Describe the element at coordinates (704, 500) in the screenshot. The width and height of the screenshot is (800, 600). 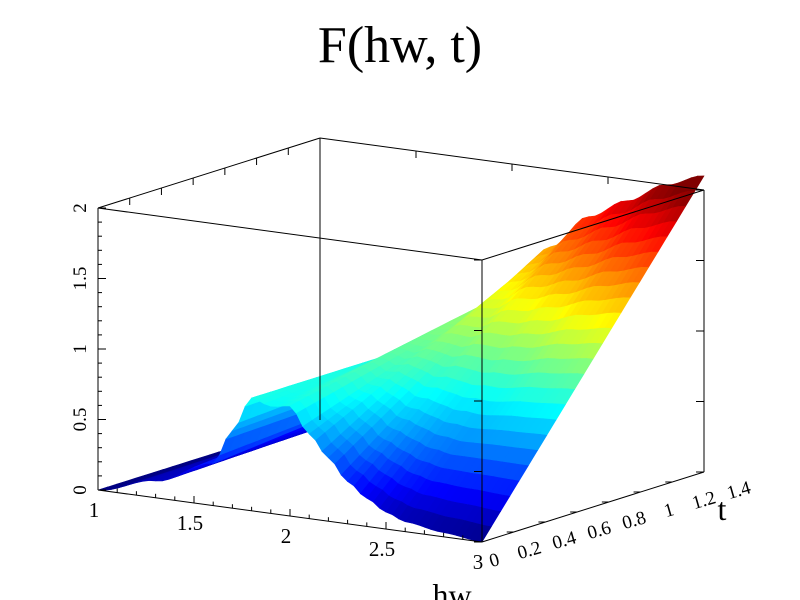
I see `y-tick-label: 1.2` at that location.